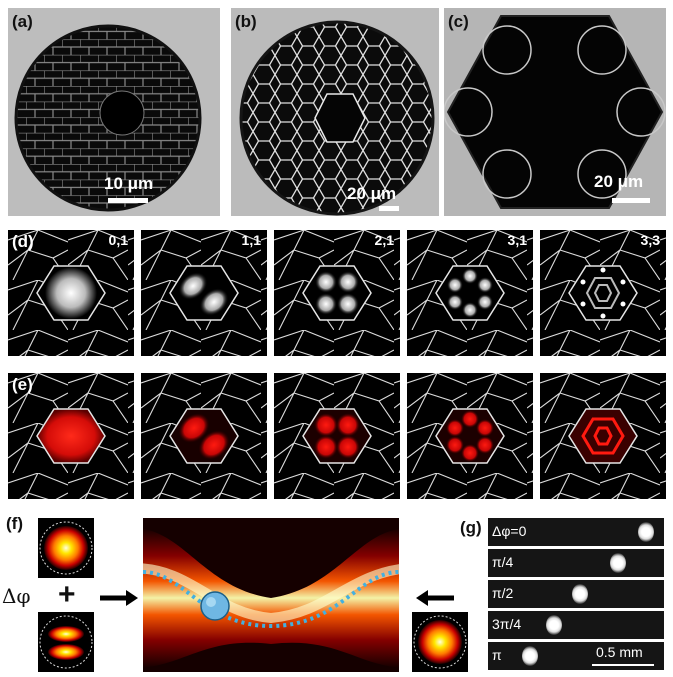 The image size is (673, 677). What do you see at coordinates (22, 384) in the screenshot?
I see `panel-e-label: (e)` at bounding box center [22, 384].